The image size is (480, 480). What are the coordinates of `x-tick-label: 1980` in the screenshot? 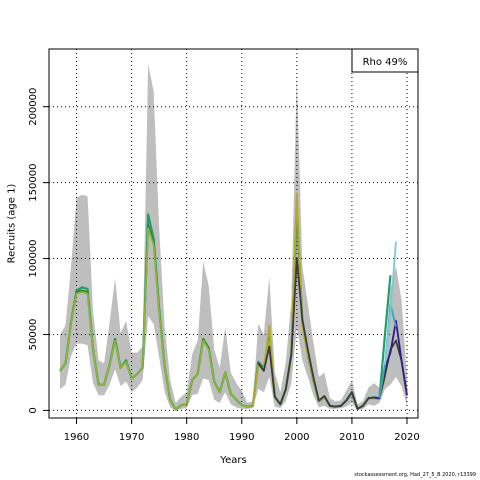 It's located at (186, 437).